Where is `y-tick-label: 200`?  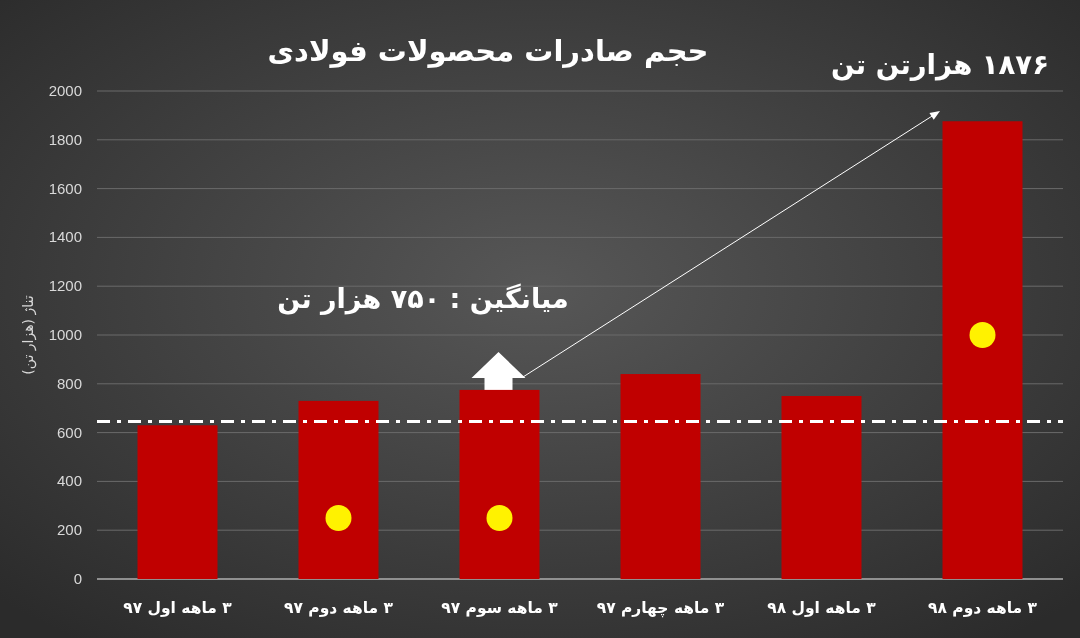
y-tick-label: 200 is located at coordinates (69, 530).